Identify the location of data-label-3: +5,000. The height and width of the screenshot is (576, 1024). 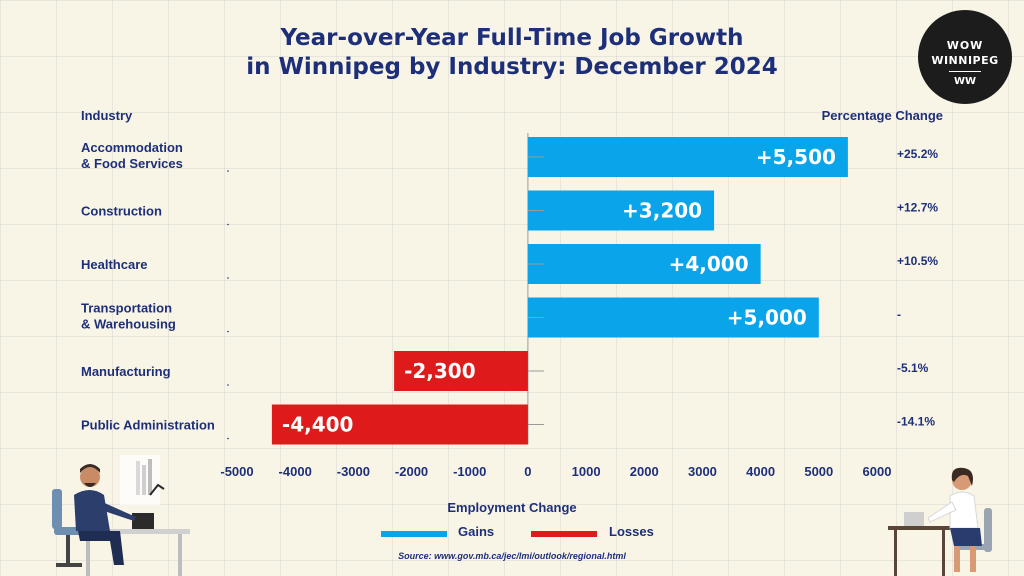
(767, 318).